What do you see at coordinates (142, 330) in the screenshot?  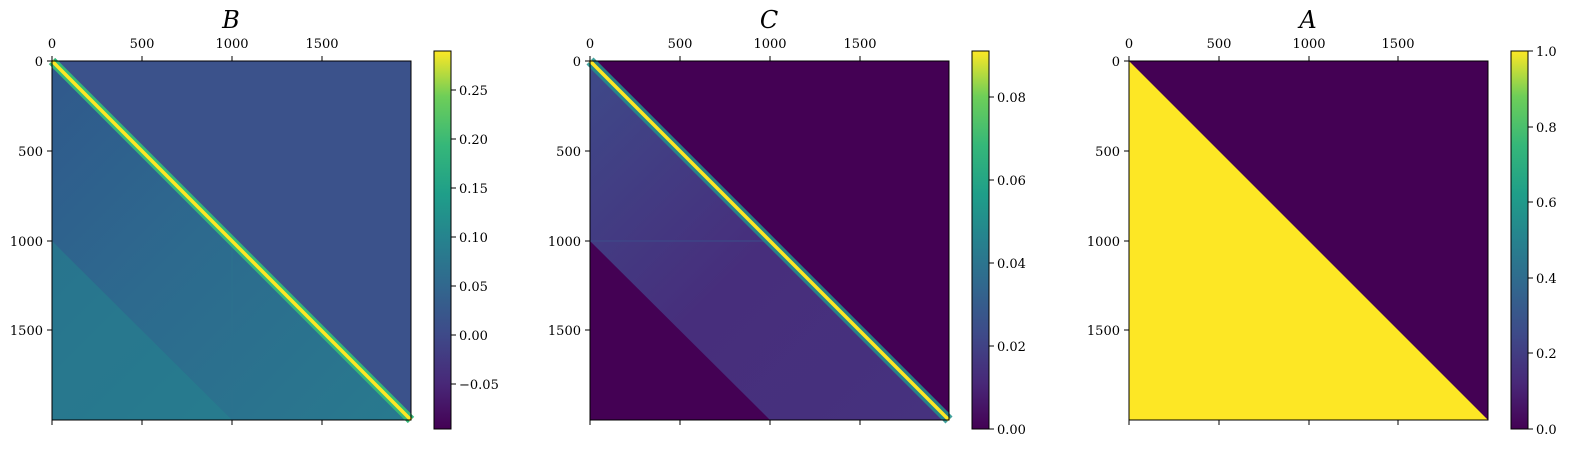 I see `heatmap-b-lower-band` at bounding box center [142, 330].